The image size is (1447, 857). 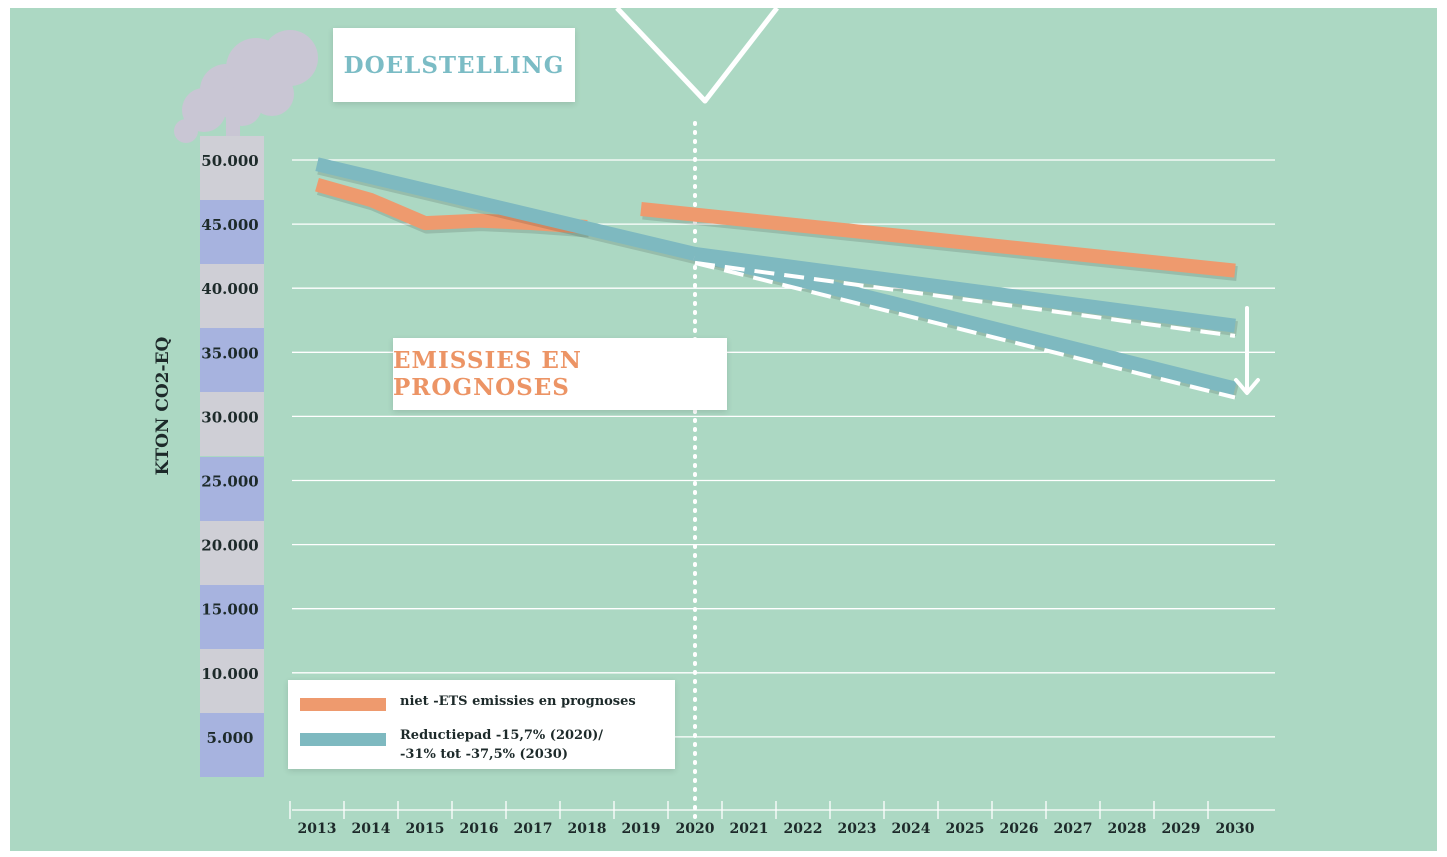 I want to click on y-tick-label: 5.000, so click(x=230, y=738).